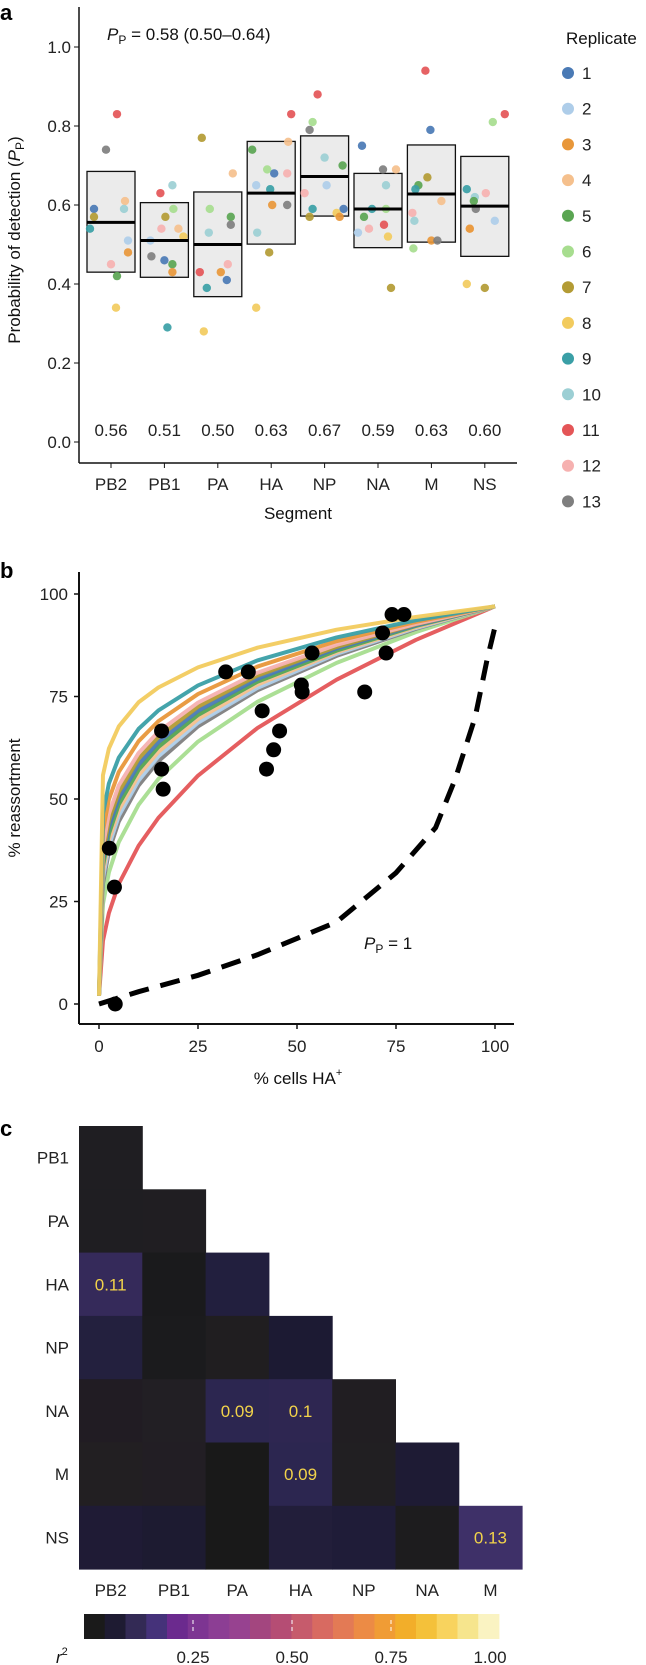 The width and height of the screenshot is (646, 1665). I want to click on row-label: NP, so click(57, 1348).